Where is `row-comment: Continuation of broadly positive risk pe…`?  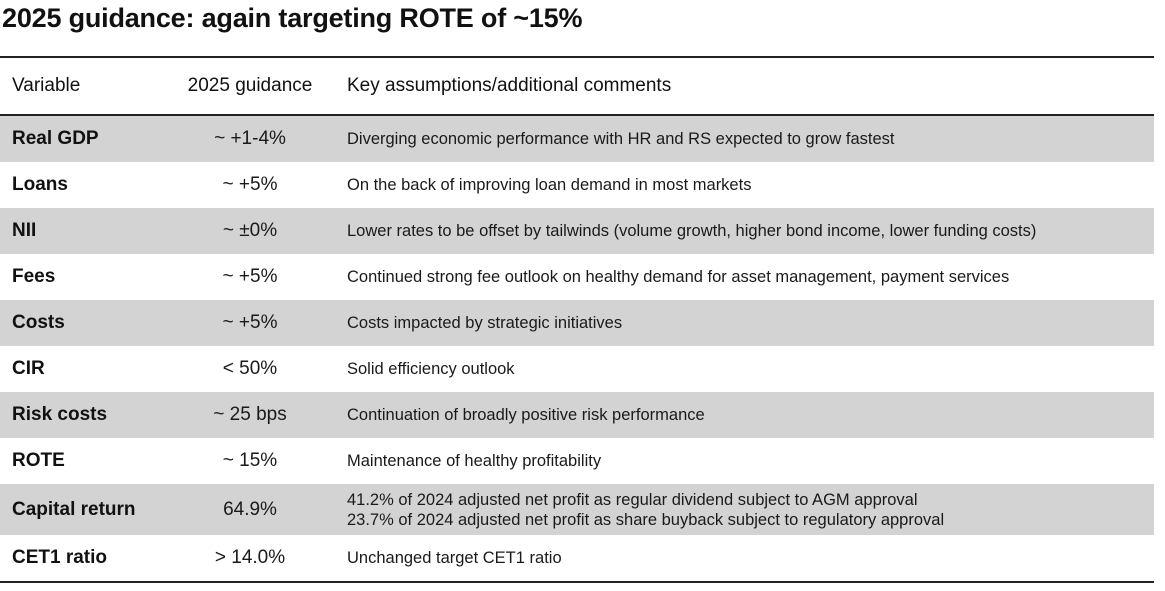 row-comment: Continuation of broadly positive risk pe… is located at coordinates (744, 415).